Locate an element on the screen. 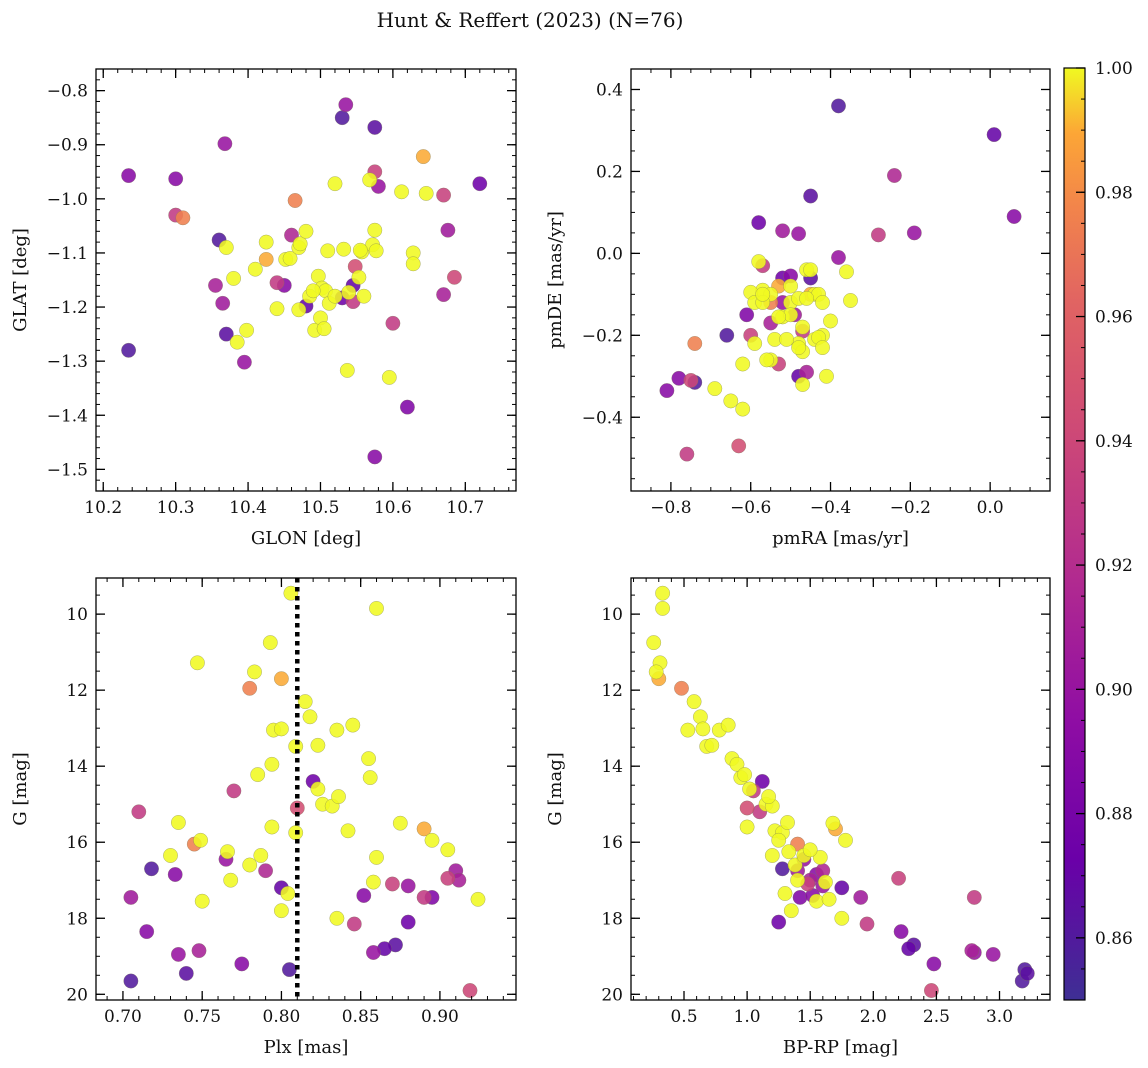 The width and height of the screenshot is (1148, 1068). x-tick-label: 10.3 is located at coordinates (176, 508).